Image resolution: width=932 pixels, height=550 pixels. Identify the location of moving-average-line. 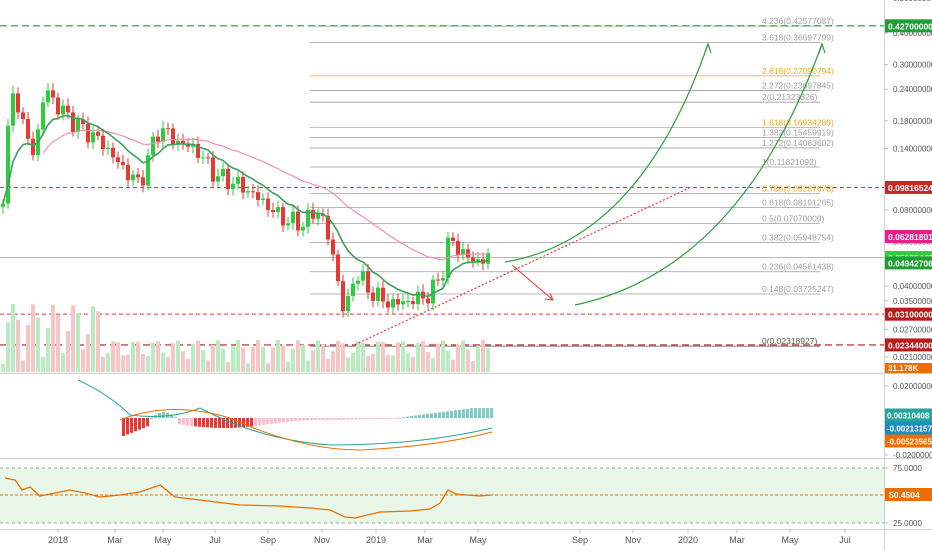
(265, 195).